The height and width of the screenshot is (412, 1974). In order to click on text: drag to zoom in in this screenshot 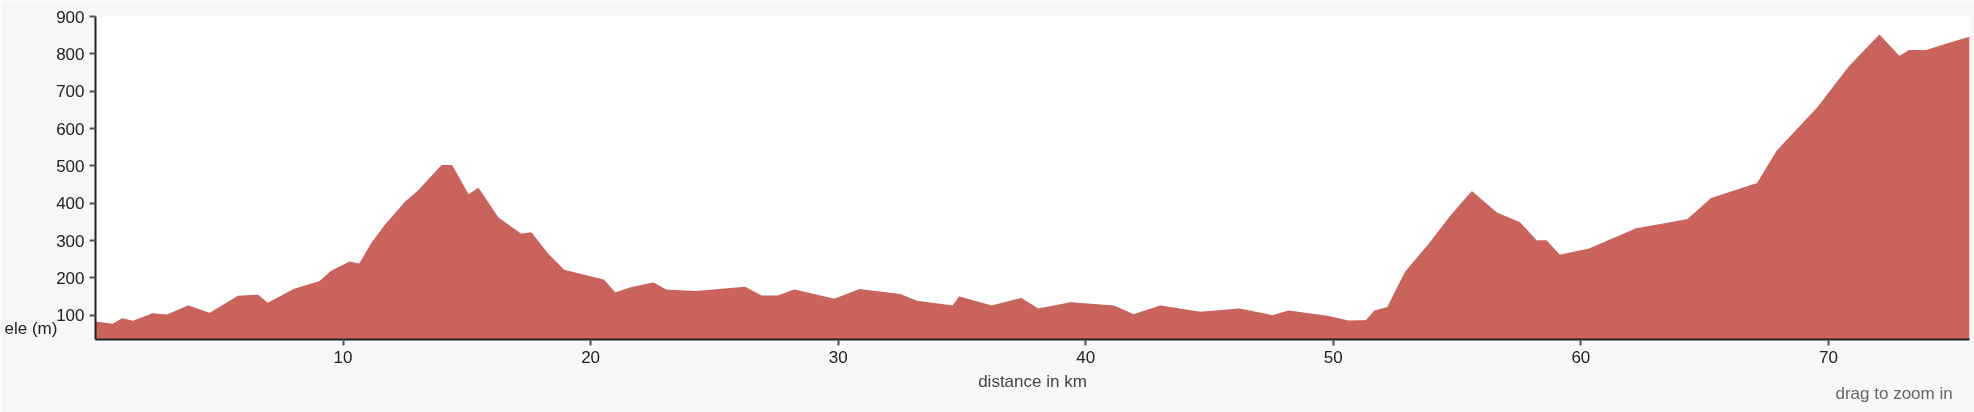, I will do `click(1894, 393)`.